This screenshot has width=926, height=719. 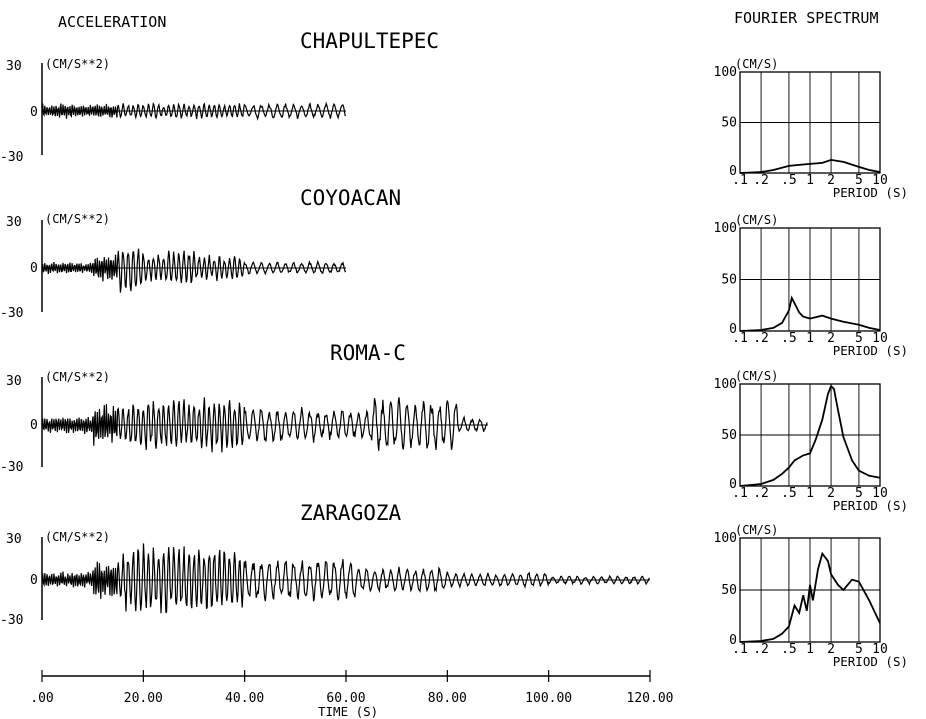 I want to click on acceleration-header: ACCELERATION, so click(x=112, y=22).